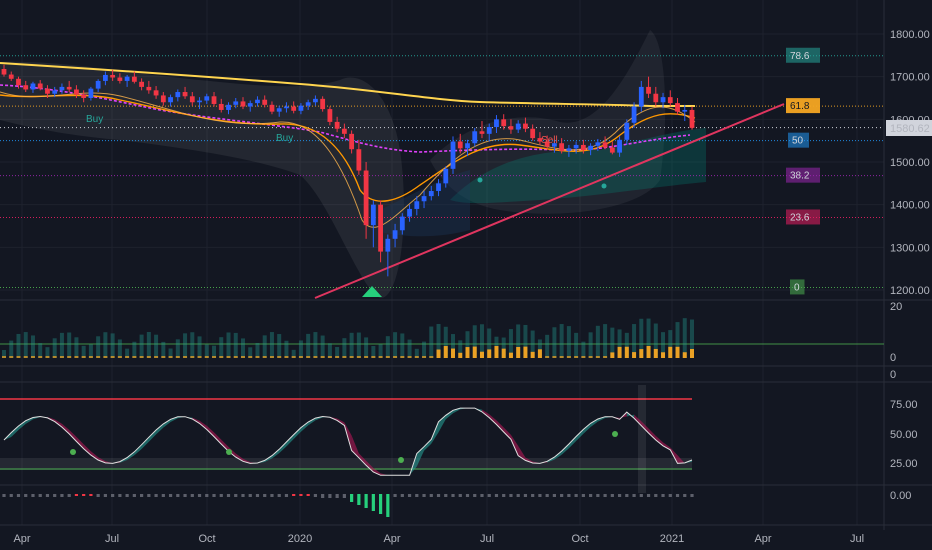 Image resolution: width=932 pixels, height=550 pixels. I want to click on current-price-label: 1580.62, so click(910, 129).